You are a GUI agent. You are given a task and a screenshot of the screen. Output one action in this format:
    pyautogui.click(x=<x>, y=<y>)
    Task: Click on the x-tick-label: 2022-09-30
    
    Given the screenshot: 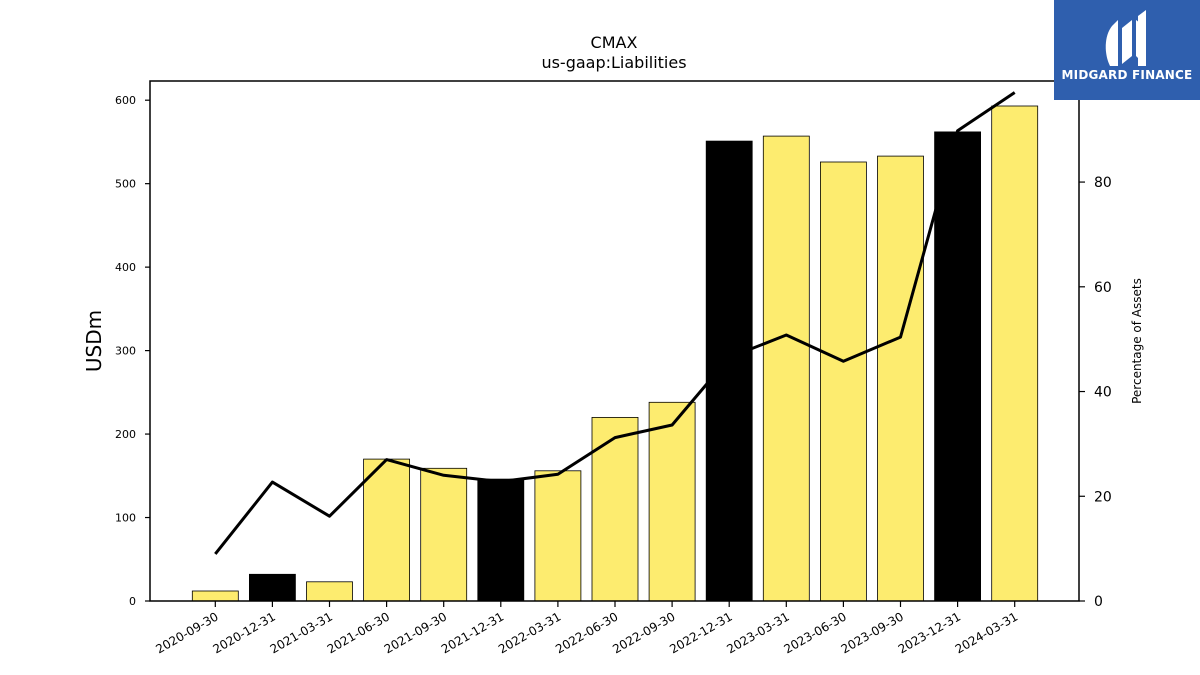 What is the action you would take?
    pyautogui.click(x=643, y=632)
    